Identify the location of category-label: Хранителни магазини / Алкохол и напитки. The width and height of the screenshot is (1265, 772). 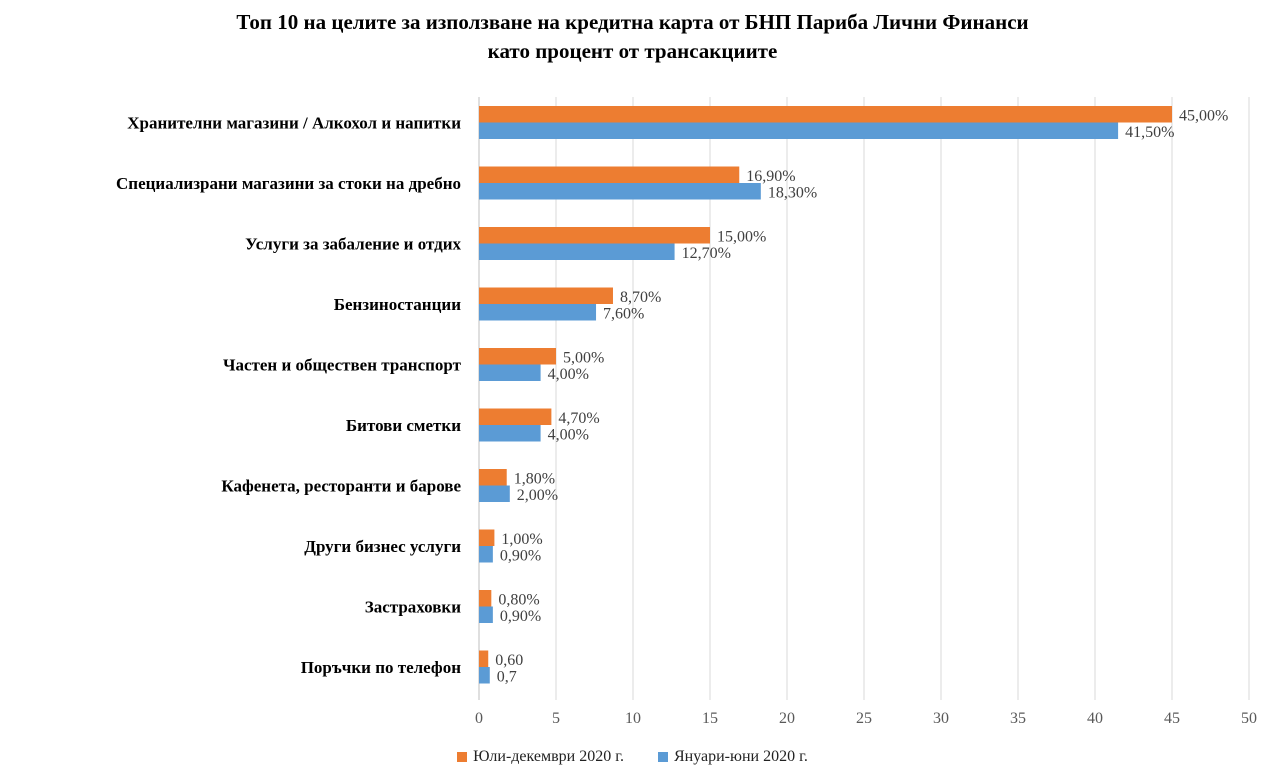
(294, 123).